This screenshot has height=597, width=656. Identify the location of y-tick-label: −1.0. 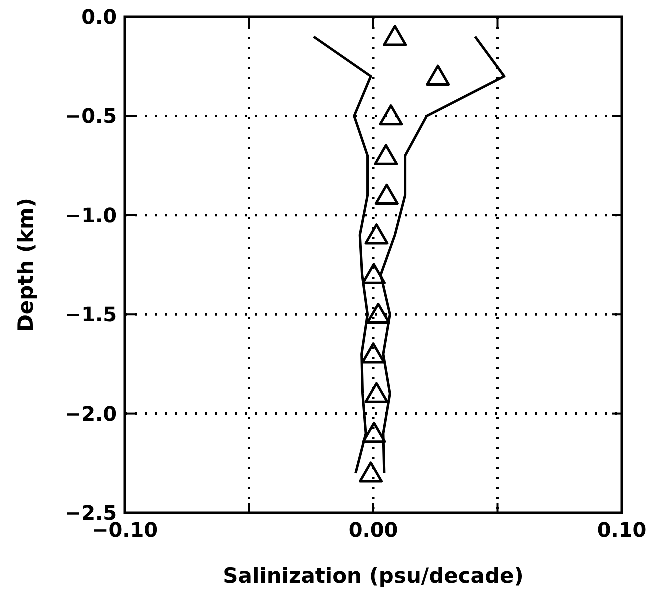
(90, 215).